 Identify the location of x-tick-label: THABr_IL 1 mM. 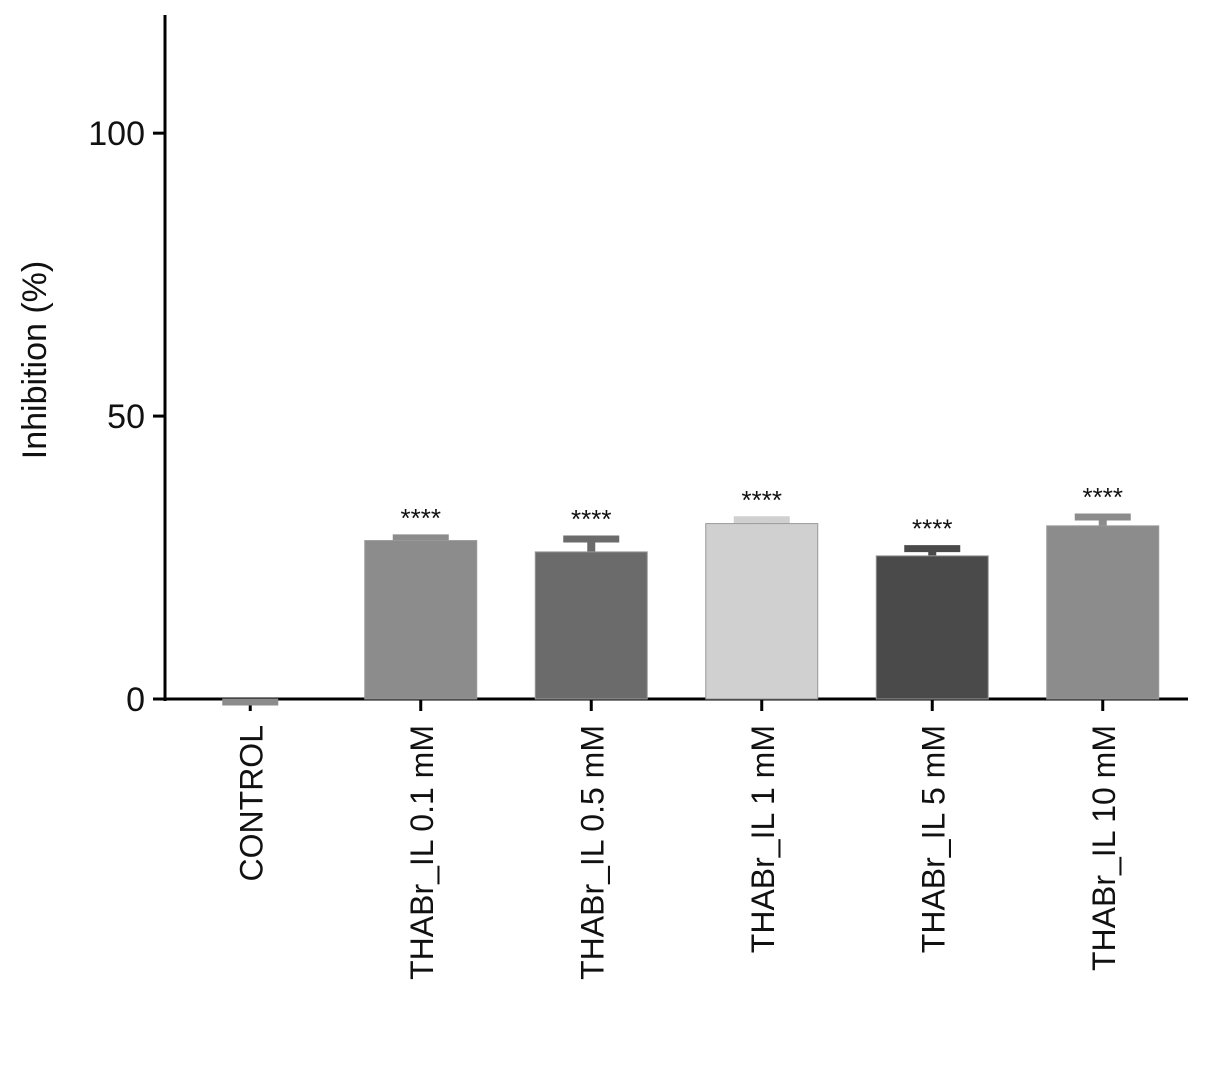
(763, 839).